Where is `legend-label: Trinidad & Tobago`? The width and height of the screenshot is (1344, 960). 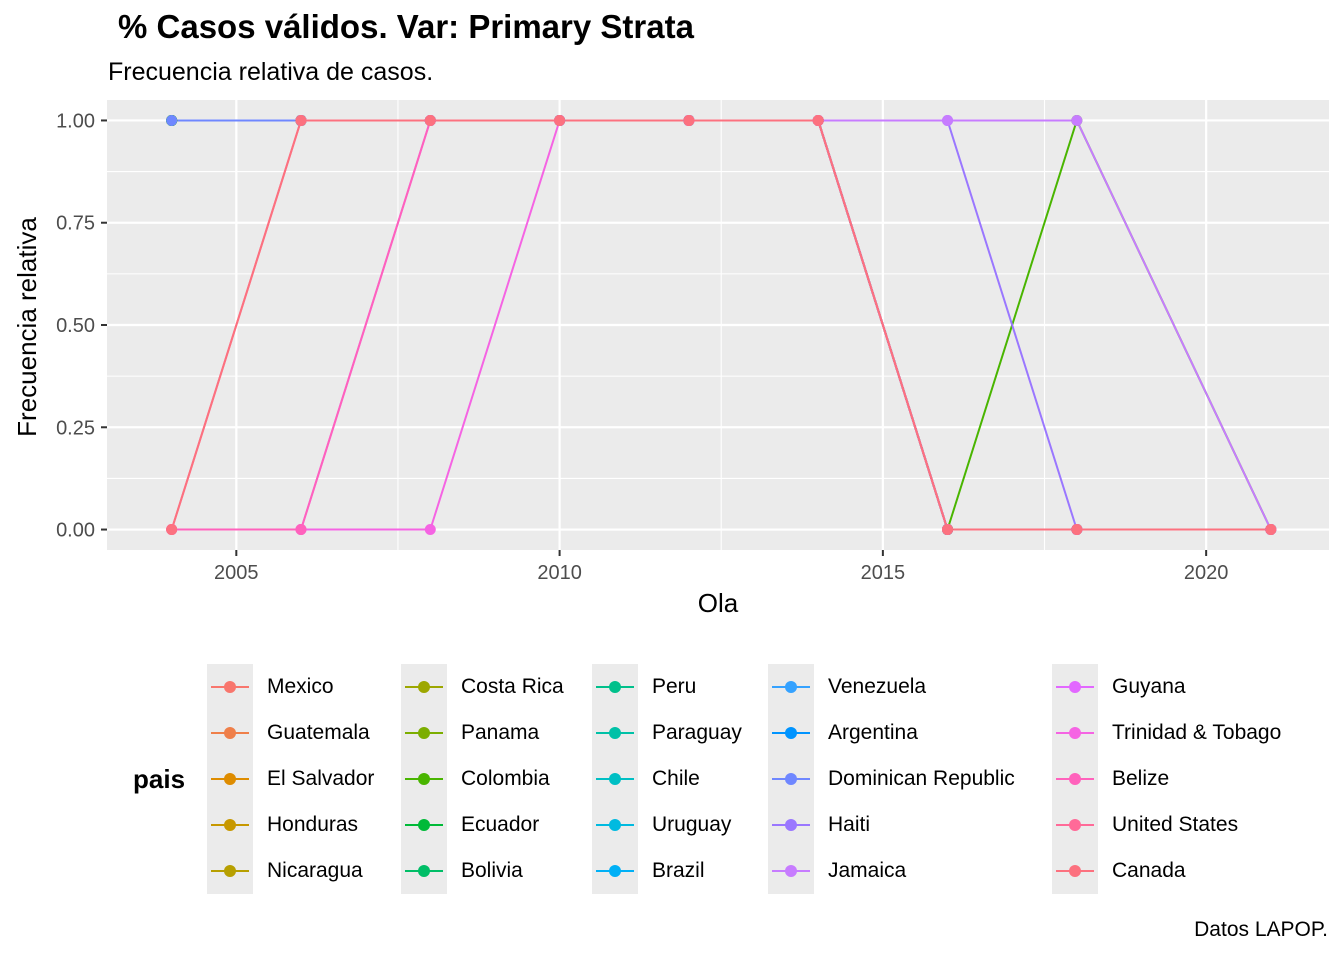
legend-label: Trinidad & Tobago is located at coordinates (1197, 732).